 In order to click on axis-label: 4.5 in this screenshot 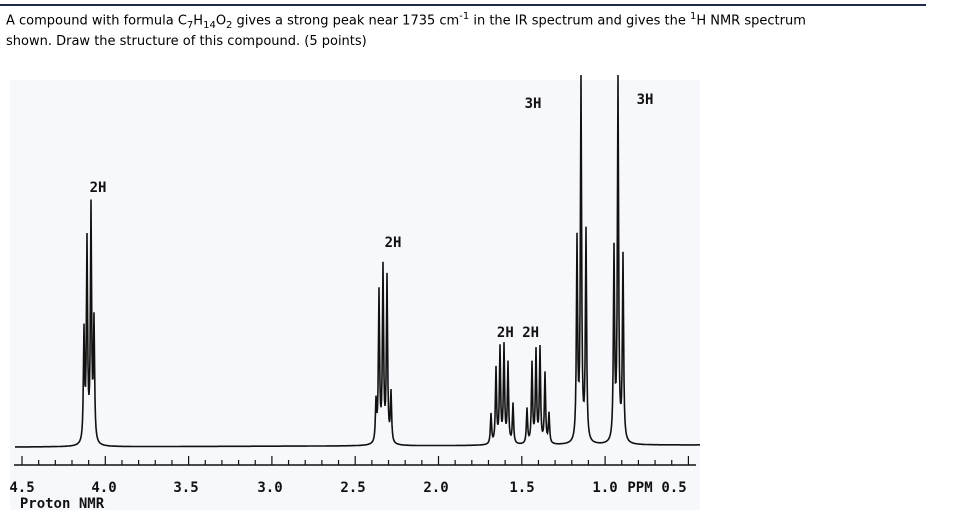, I will do `click(21, 488)`.